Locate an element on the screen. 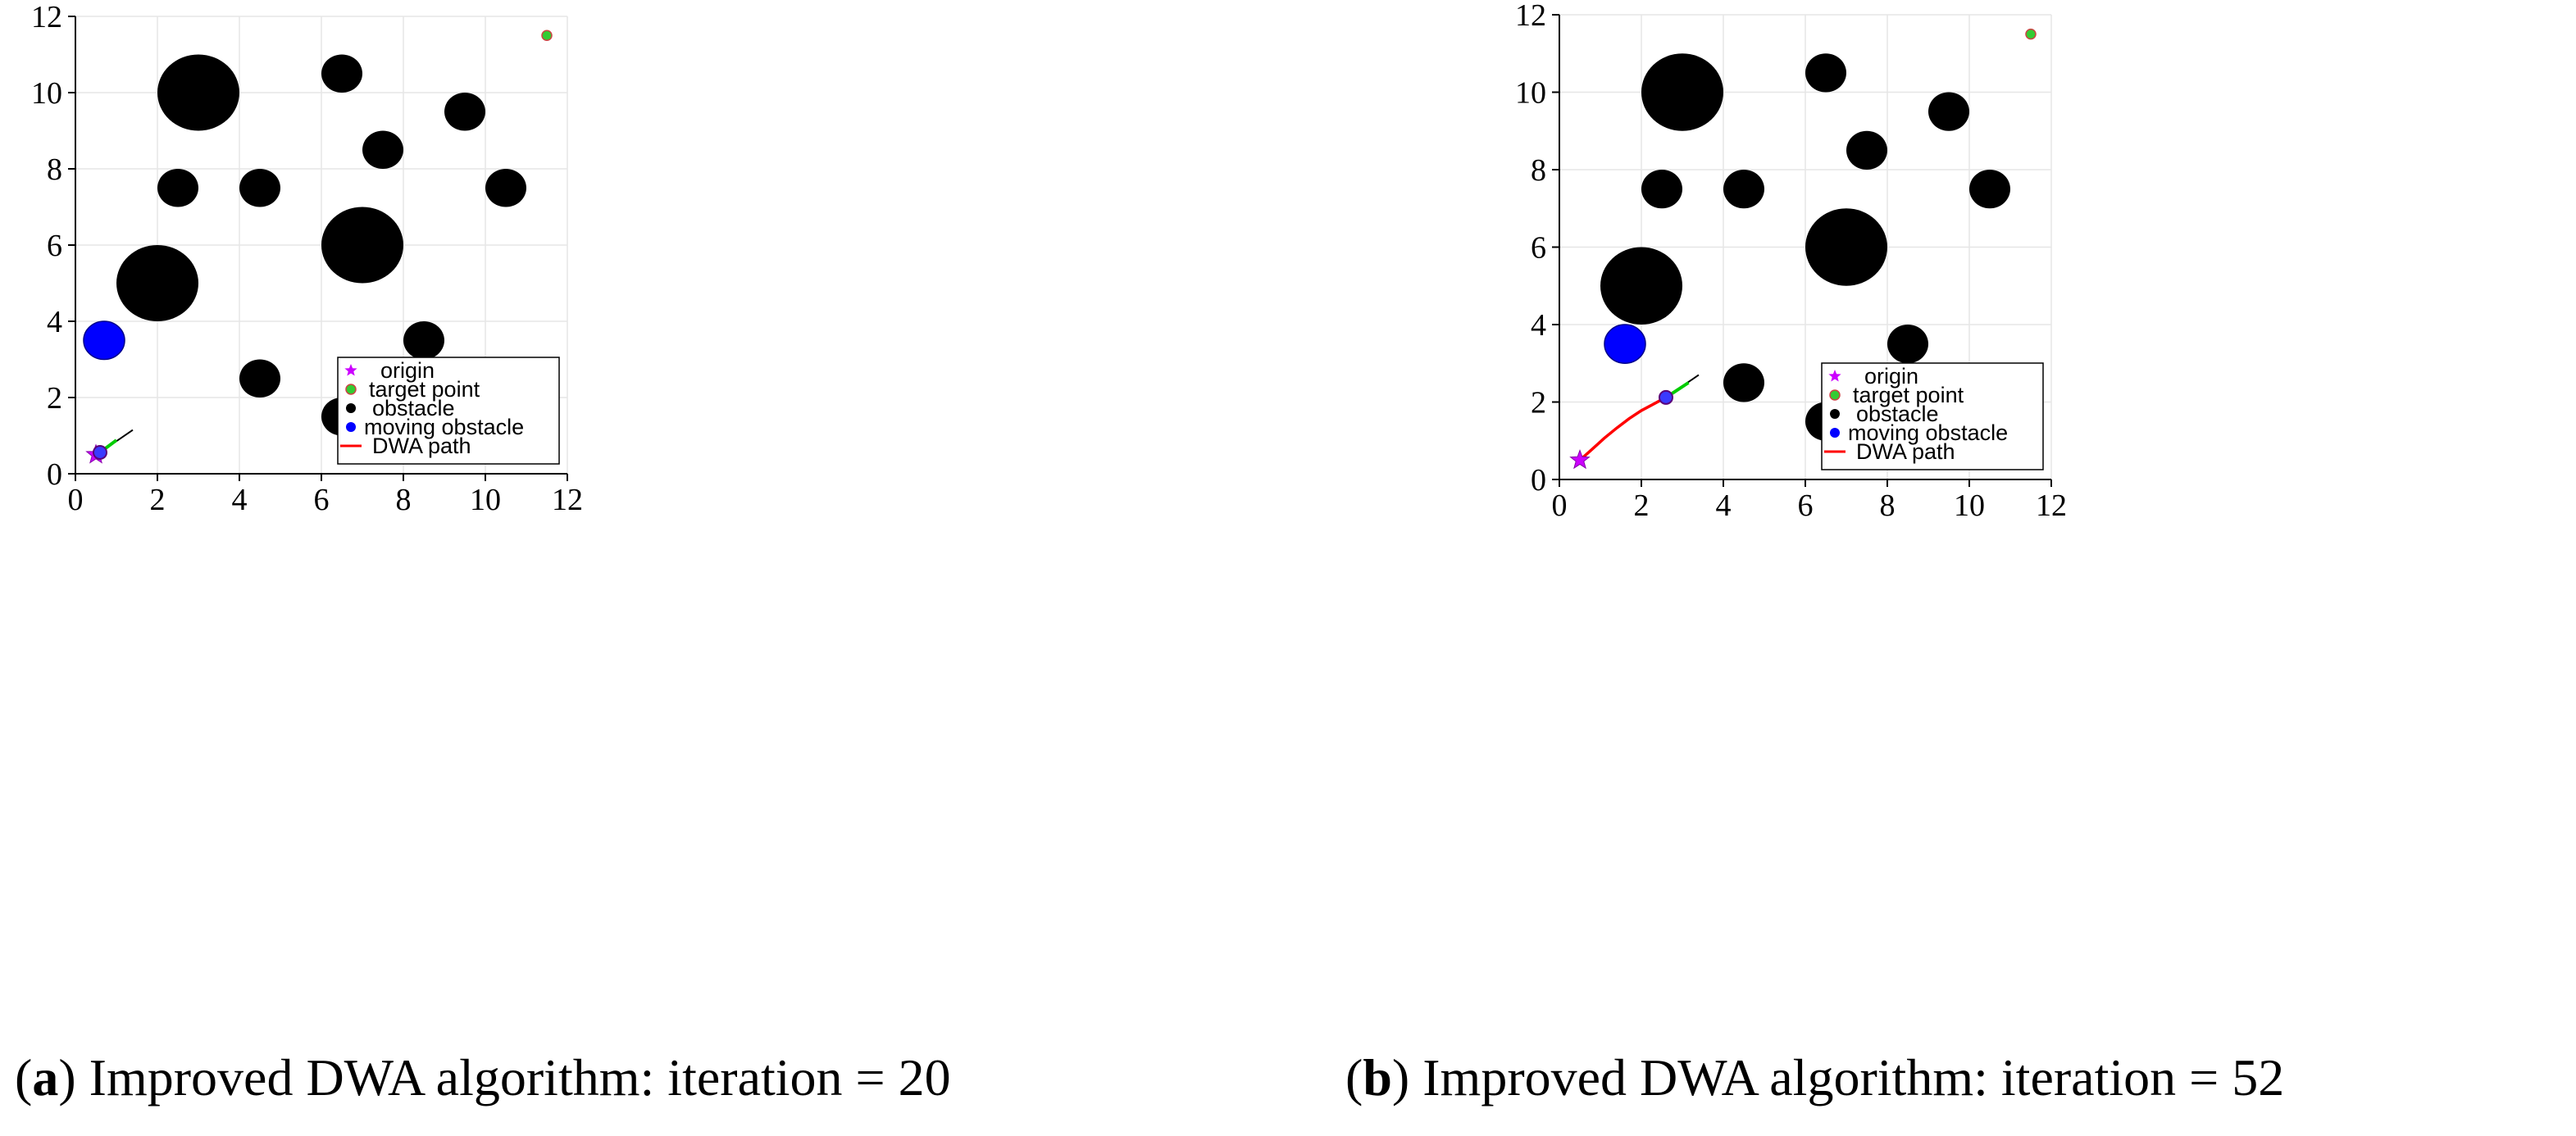  y-tick-label-6-b: 6 is located at coordinates (1539, 248).